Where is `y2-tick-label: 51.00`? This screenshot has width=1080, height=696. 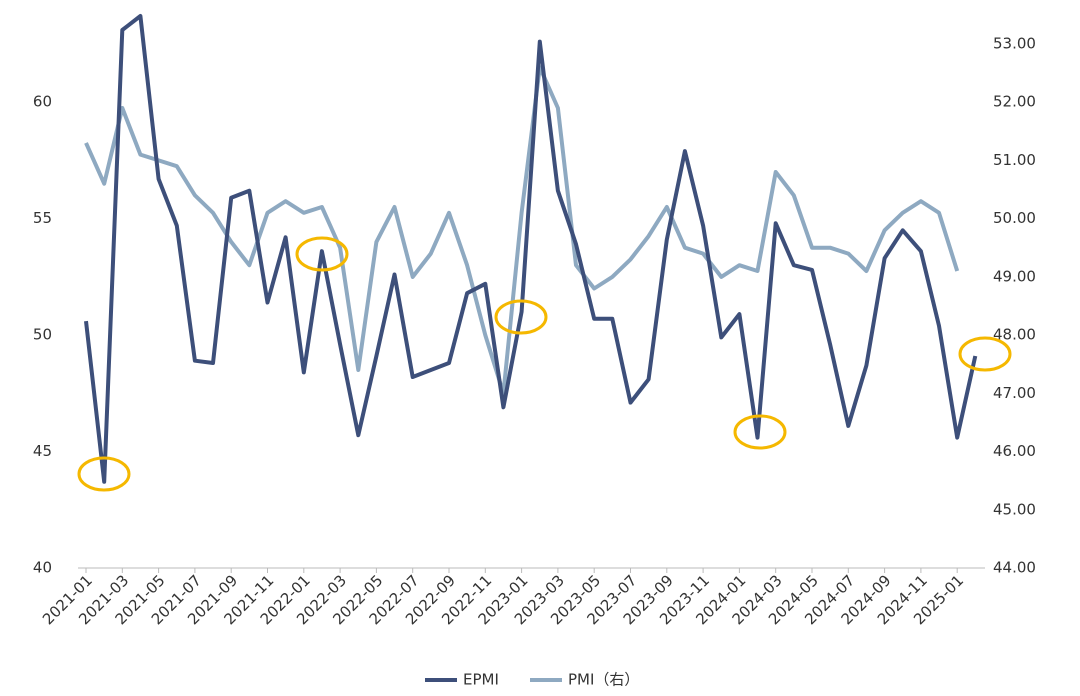
y2-tick-label: 51.00 is located at coordinates (1014, 160).